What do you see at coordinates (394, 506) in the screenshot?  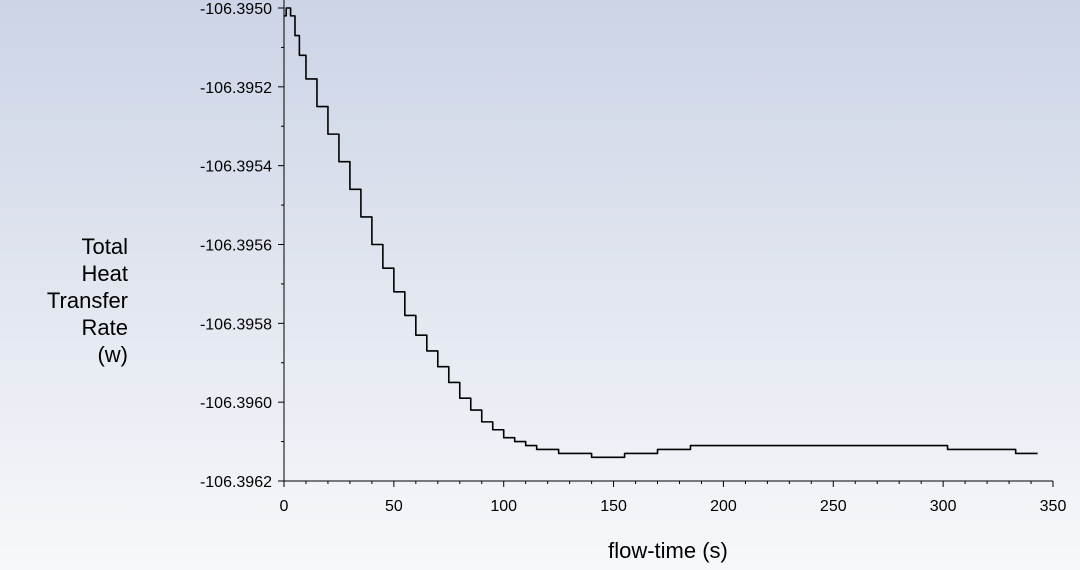 I see `x-tick-label: 50` at bounding box center [394, 506].